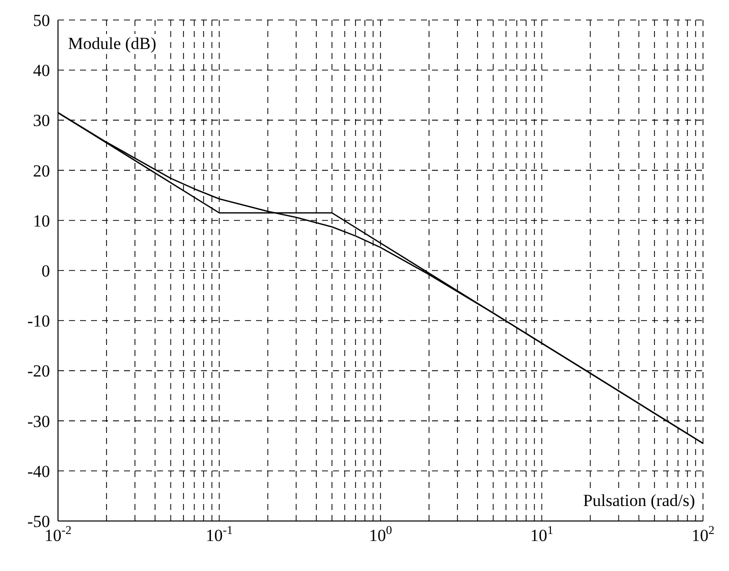  Describe the element at coordinates (38, 371) in the screenshot. I see `y-tick-label: -20` at that location.